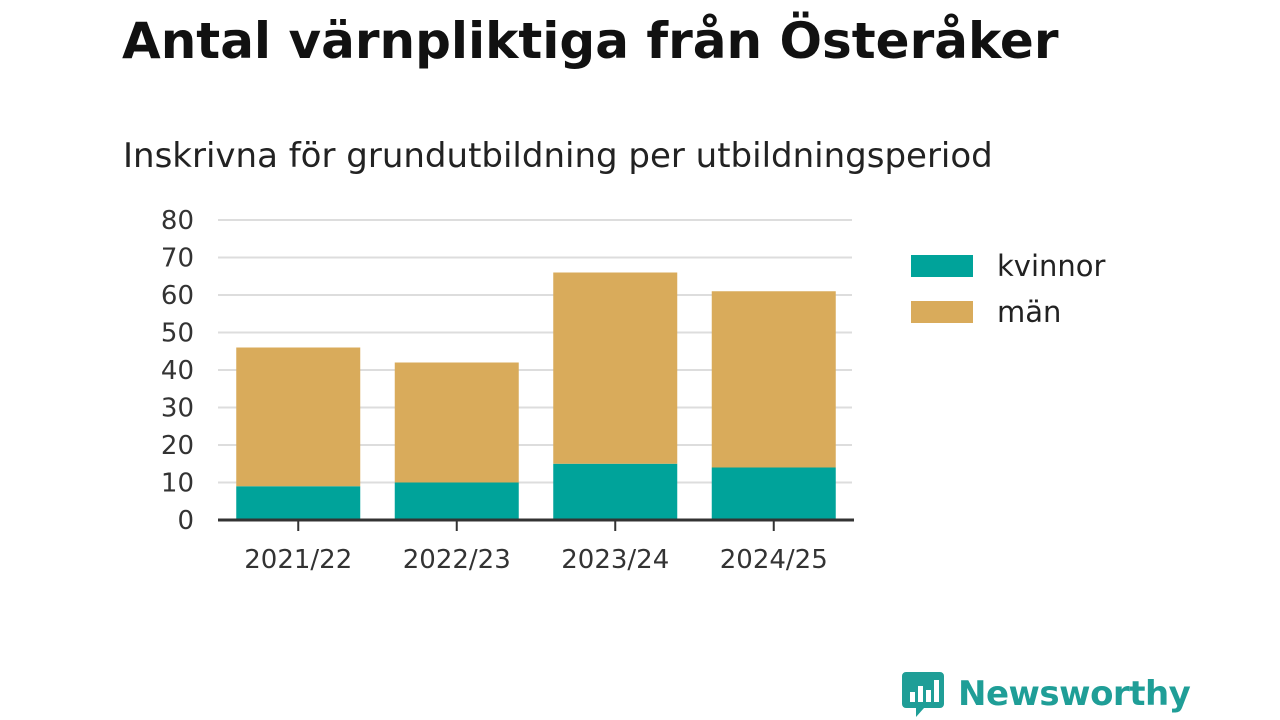 The height and width of the screenshot is (720, 1280). I want to click on y-tick-label: 60, so click(177, 296).